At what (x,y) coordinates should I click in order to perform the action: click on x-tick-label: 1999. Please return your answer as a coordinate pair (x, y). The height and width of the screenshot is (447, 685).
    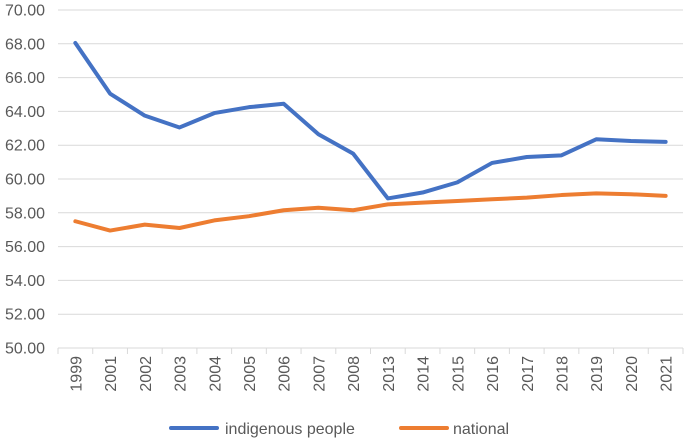
    Looking at the image, I should click on (76, 374).